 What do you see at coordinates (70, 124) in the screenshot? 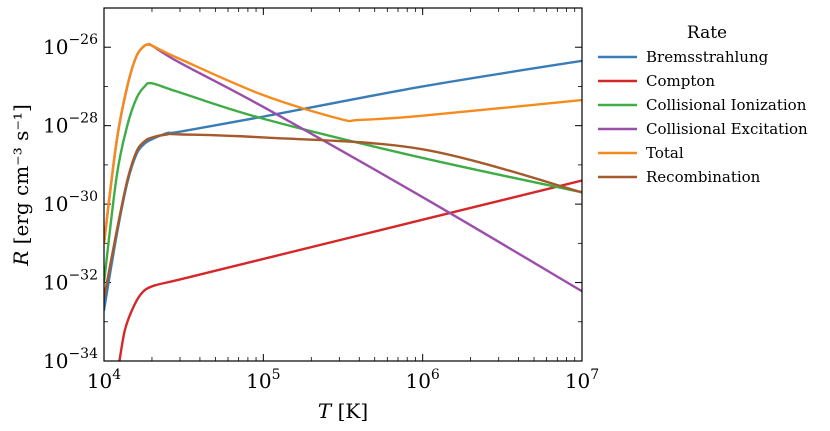
I see `y-tick-label: 10−28` at bounding box center [70, 124].